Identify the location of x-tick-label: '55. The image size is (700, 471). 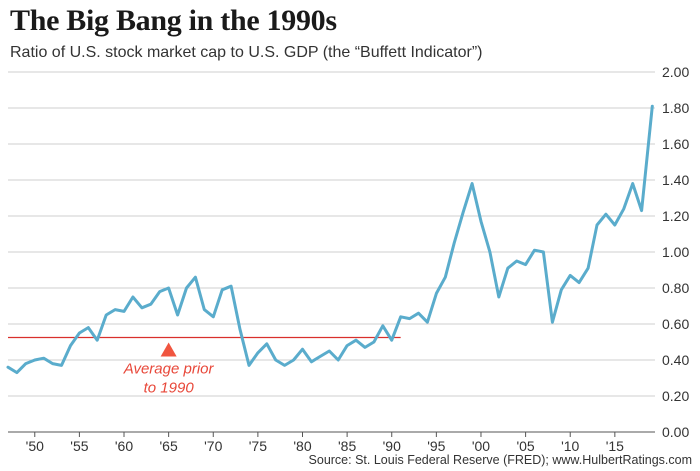
(79, 446).